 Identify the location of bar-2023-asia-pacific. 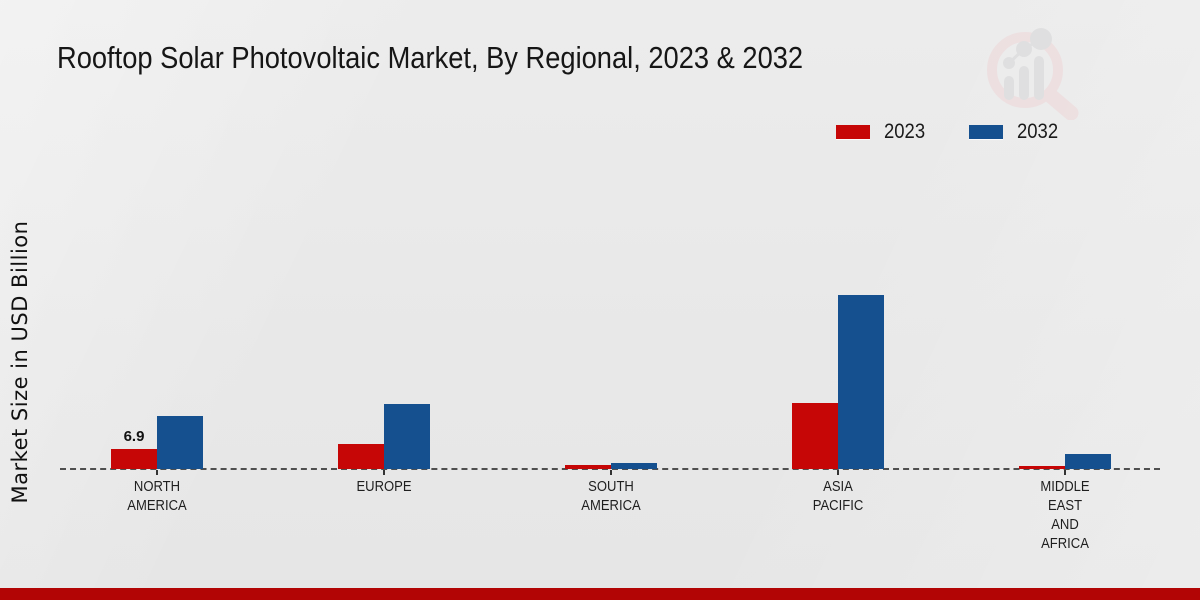
(815, 436).